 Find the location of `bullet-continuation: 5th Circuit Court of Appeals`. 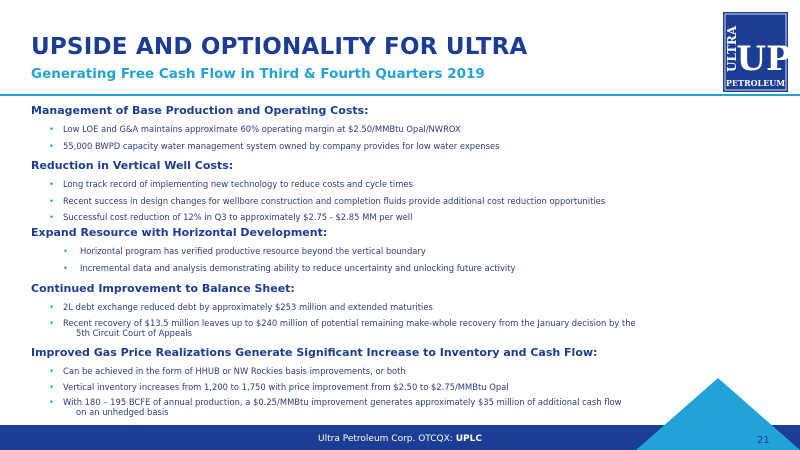

bullet-continuation: 5th Circuit Court of Appeals is located at coordinates (134, 333).